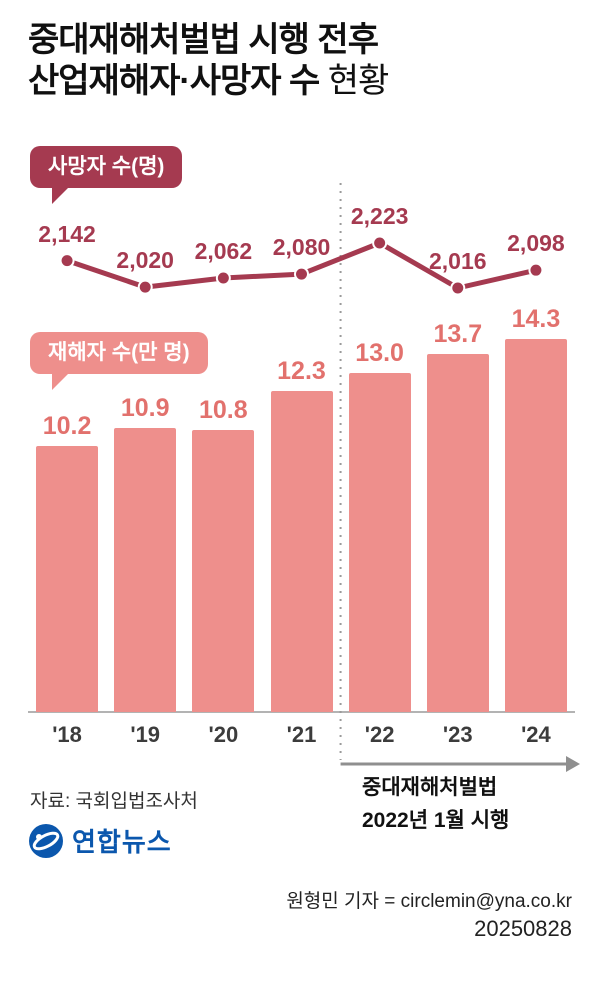  I want to click on bar-value-label: 10.2, so click(67, 425).